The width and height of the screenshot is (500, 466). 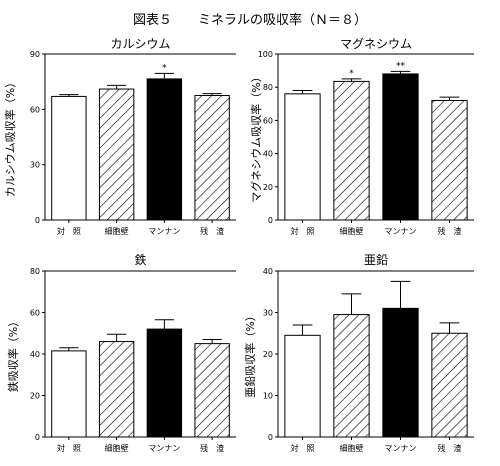 What do you see at coordinates (376, 260) in the screenshot?
I see `panel-title: 亜鉛` at bounding box center [376, 260].